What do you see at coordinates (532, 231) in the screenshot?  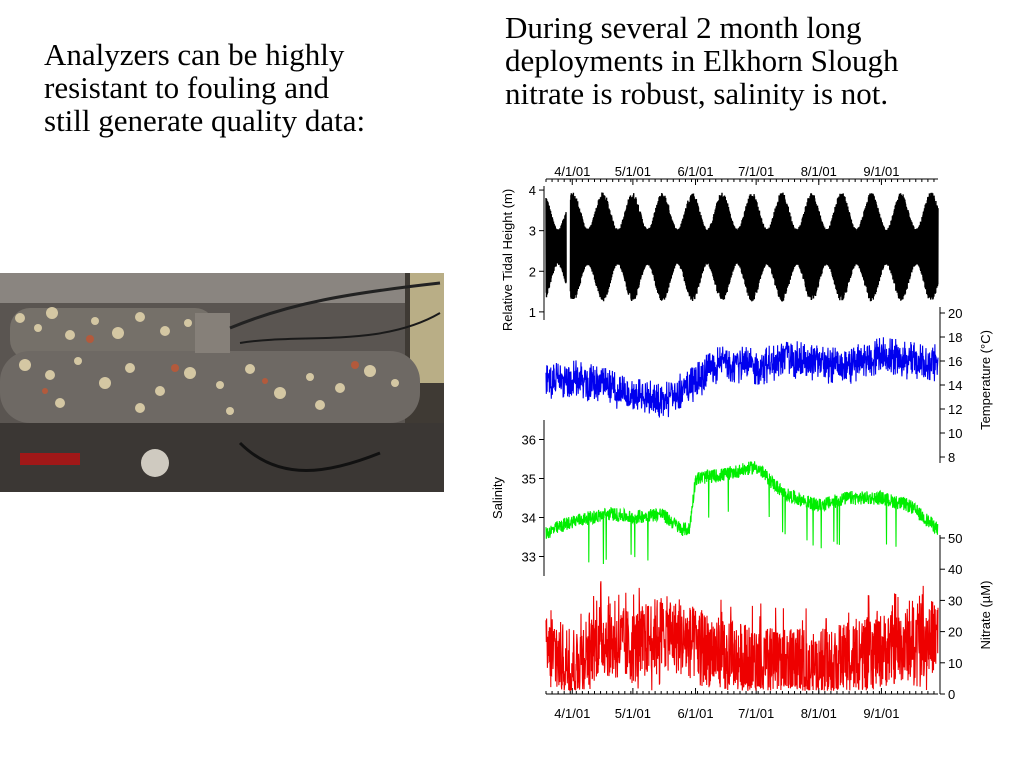 I see `y-tick-label: 3` at bounding box center [532, 231].